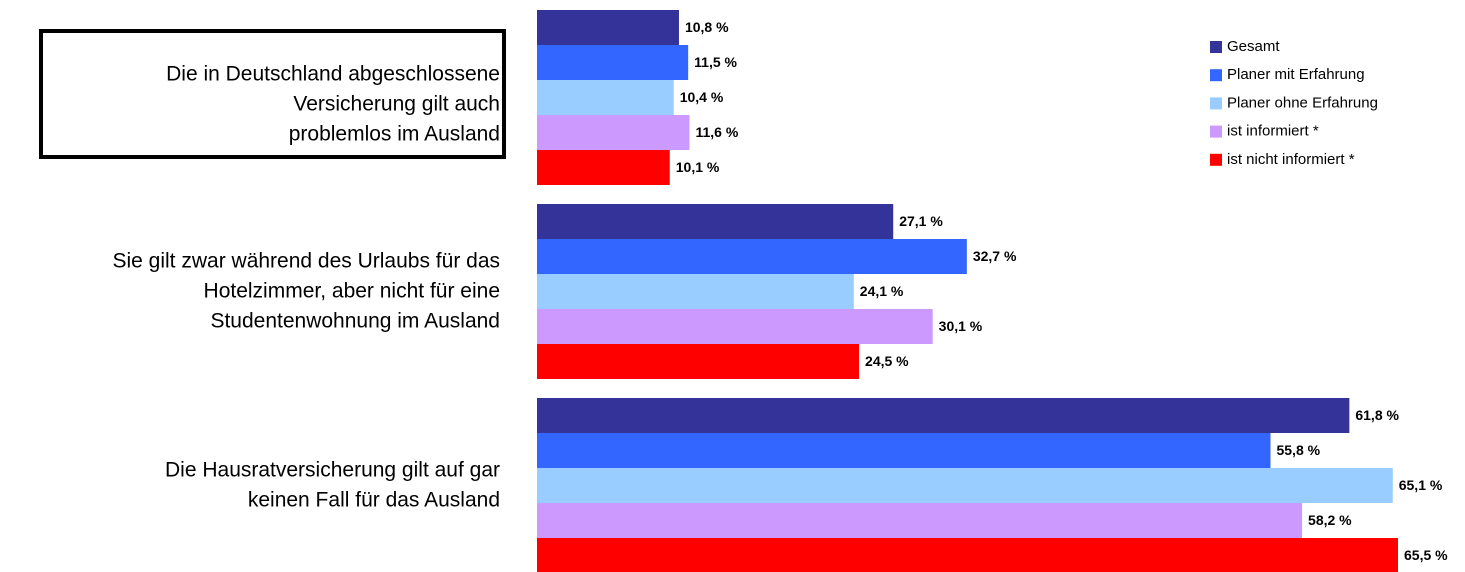  Describe the element at coordinates (1291, 159) in the screenshot. I see `legend-label: ist nicht informiert *` at that location.